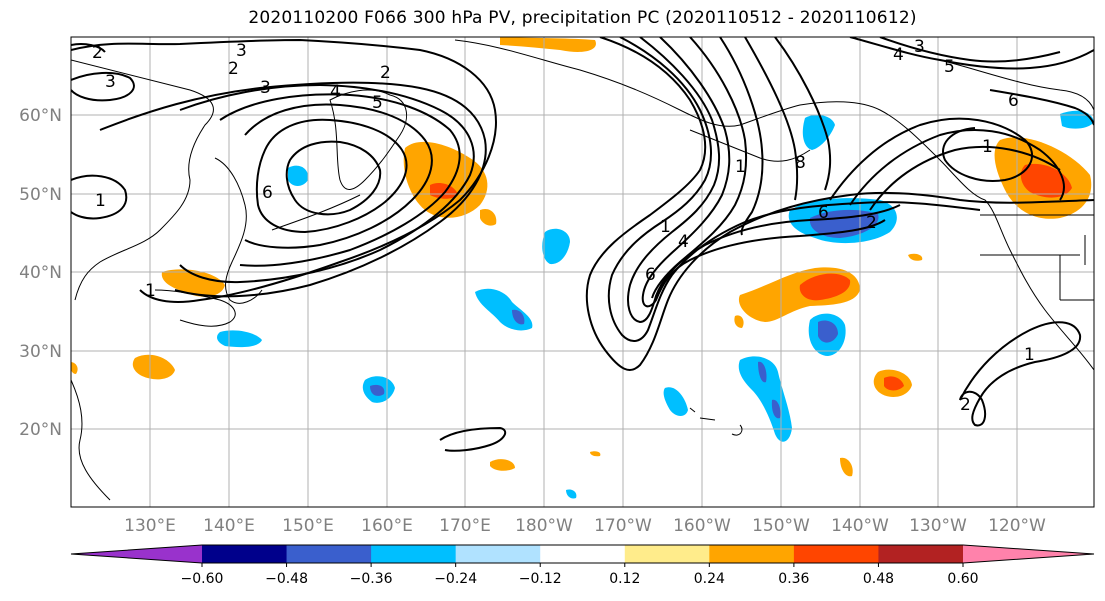  Describe the element at coordinates (1017, 526) in the screenshot. I see `lon-label: 120°W` at that location.